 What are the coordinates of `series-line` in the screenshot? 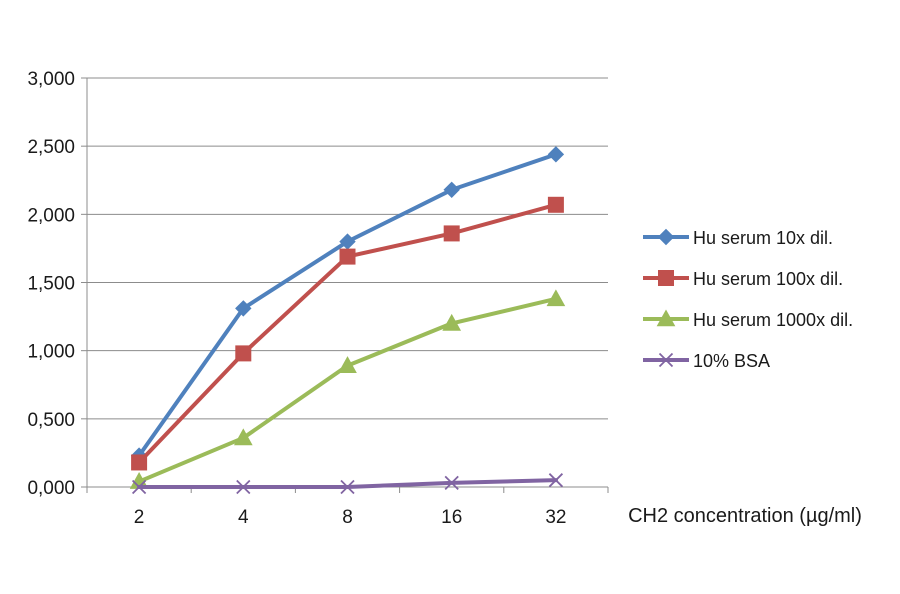 It's located at (347, 390).